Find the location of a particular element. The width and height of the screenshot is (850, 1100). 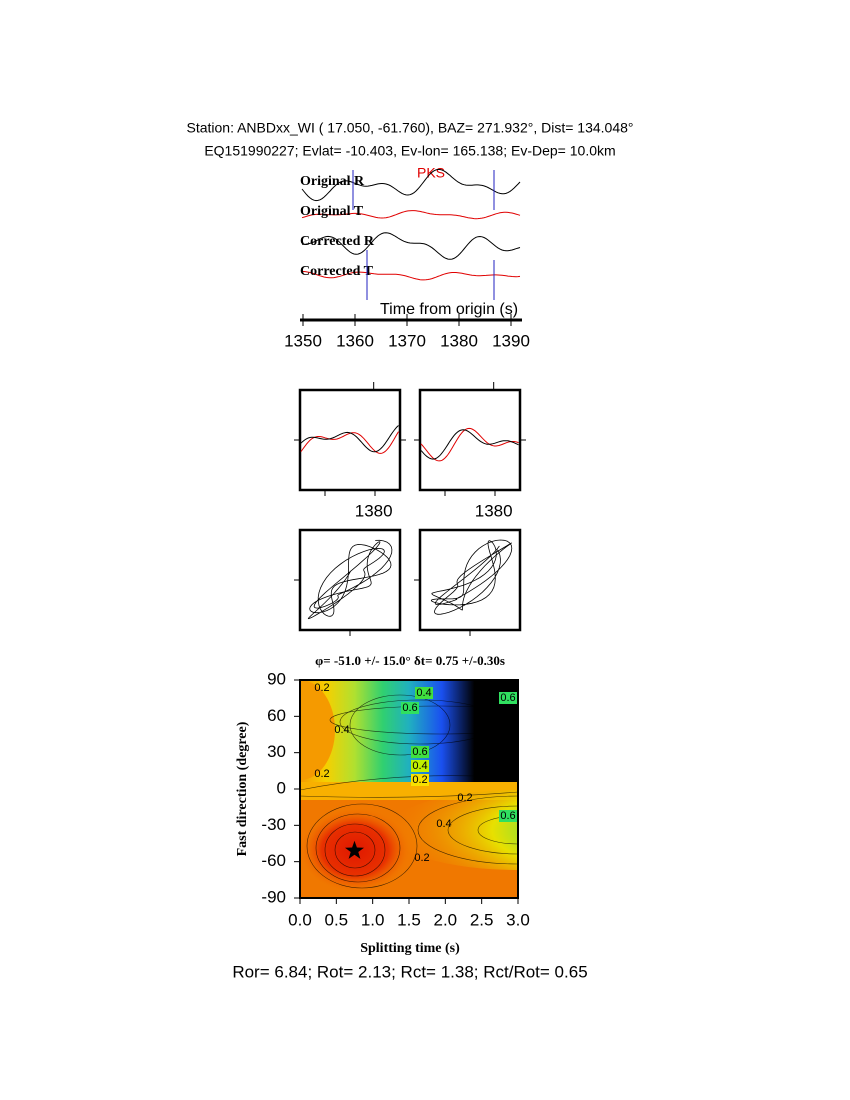

trace-label: Corrected T is located at coordinates (337, 271).